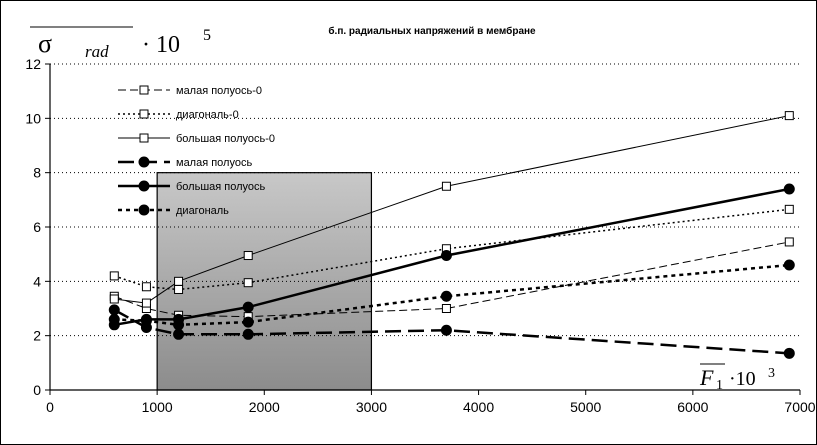  What do you see at coordinates (214, 163) in the screenshot?
I see `legend-label: малая полуось` at bounding box center [214, 163].